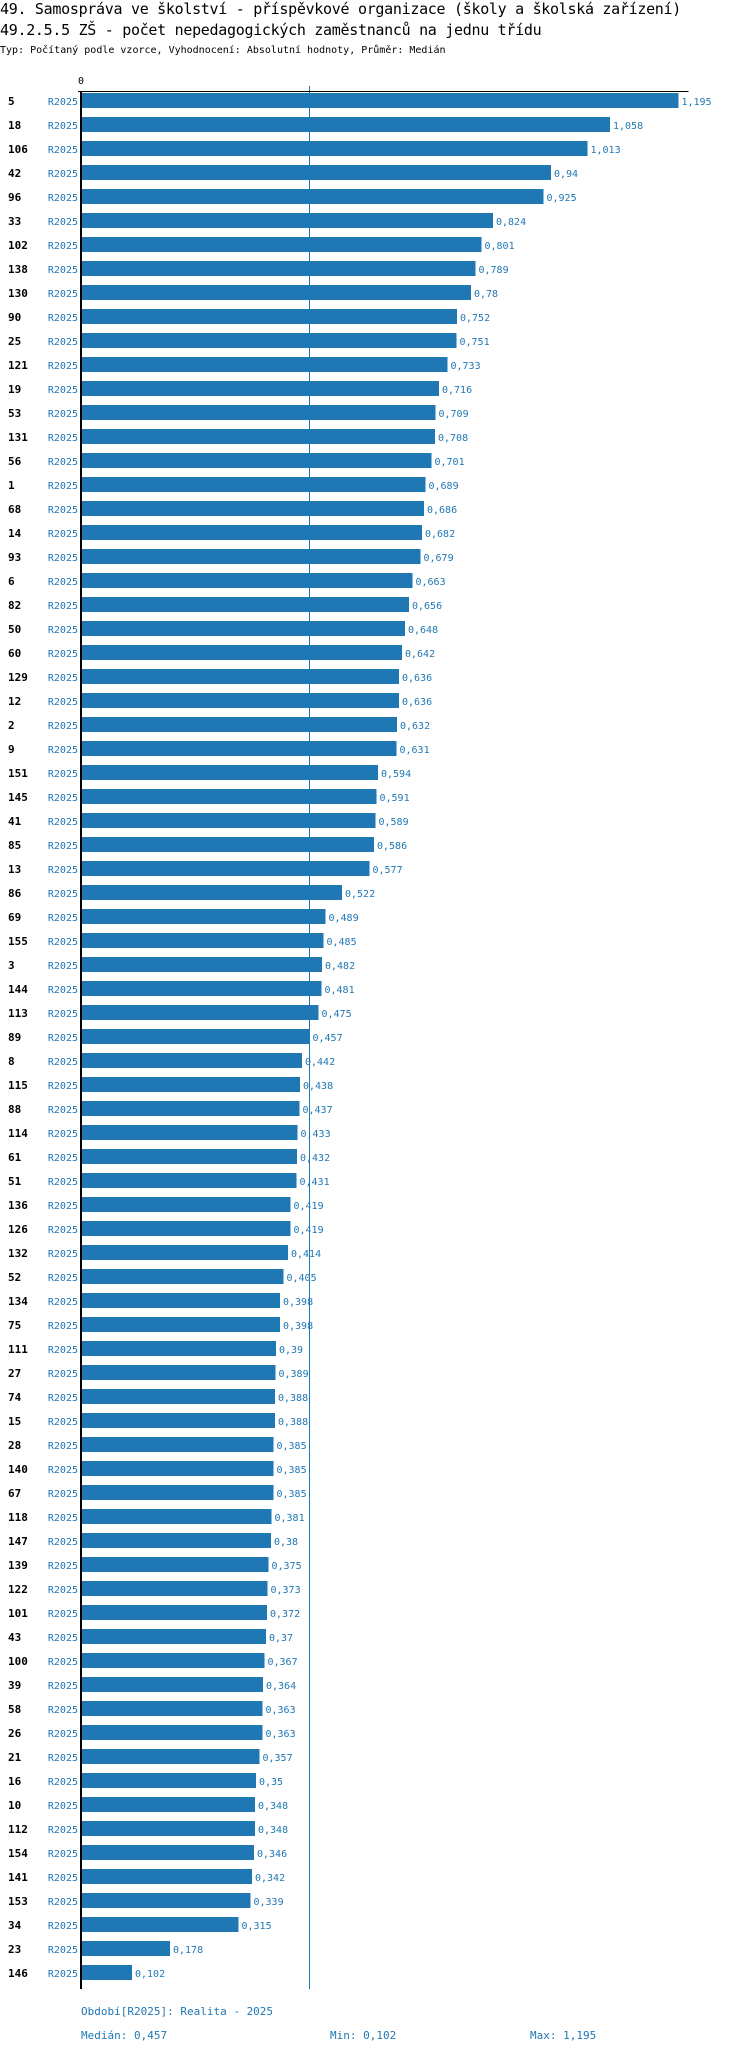 The image size is (750, 2048). I want to click on data-label: 0,414, so click(306, 1254).